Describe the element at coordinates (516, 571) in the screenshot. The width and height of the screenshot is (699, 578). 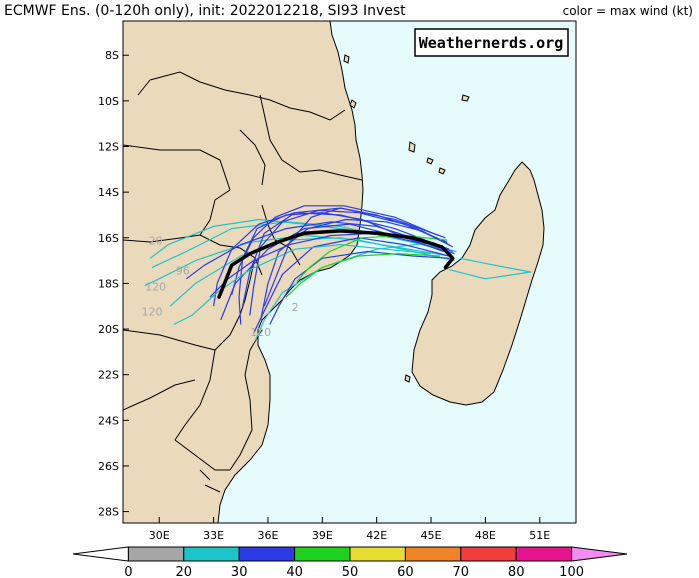
I see `colorbar-label: 80` at that location.